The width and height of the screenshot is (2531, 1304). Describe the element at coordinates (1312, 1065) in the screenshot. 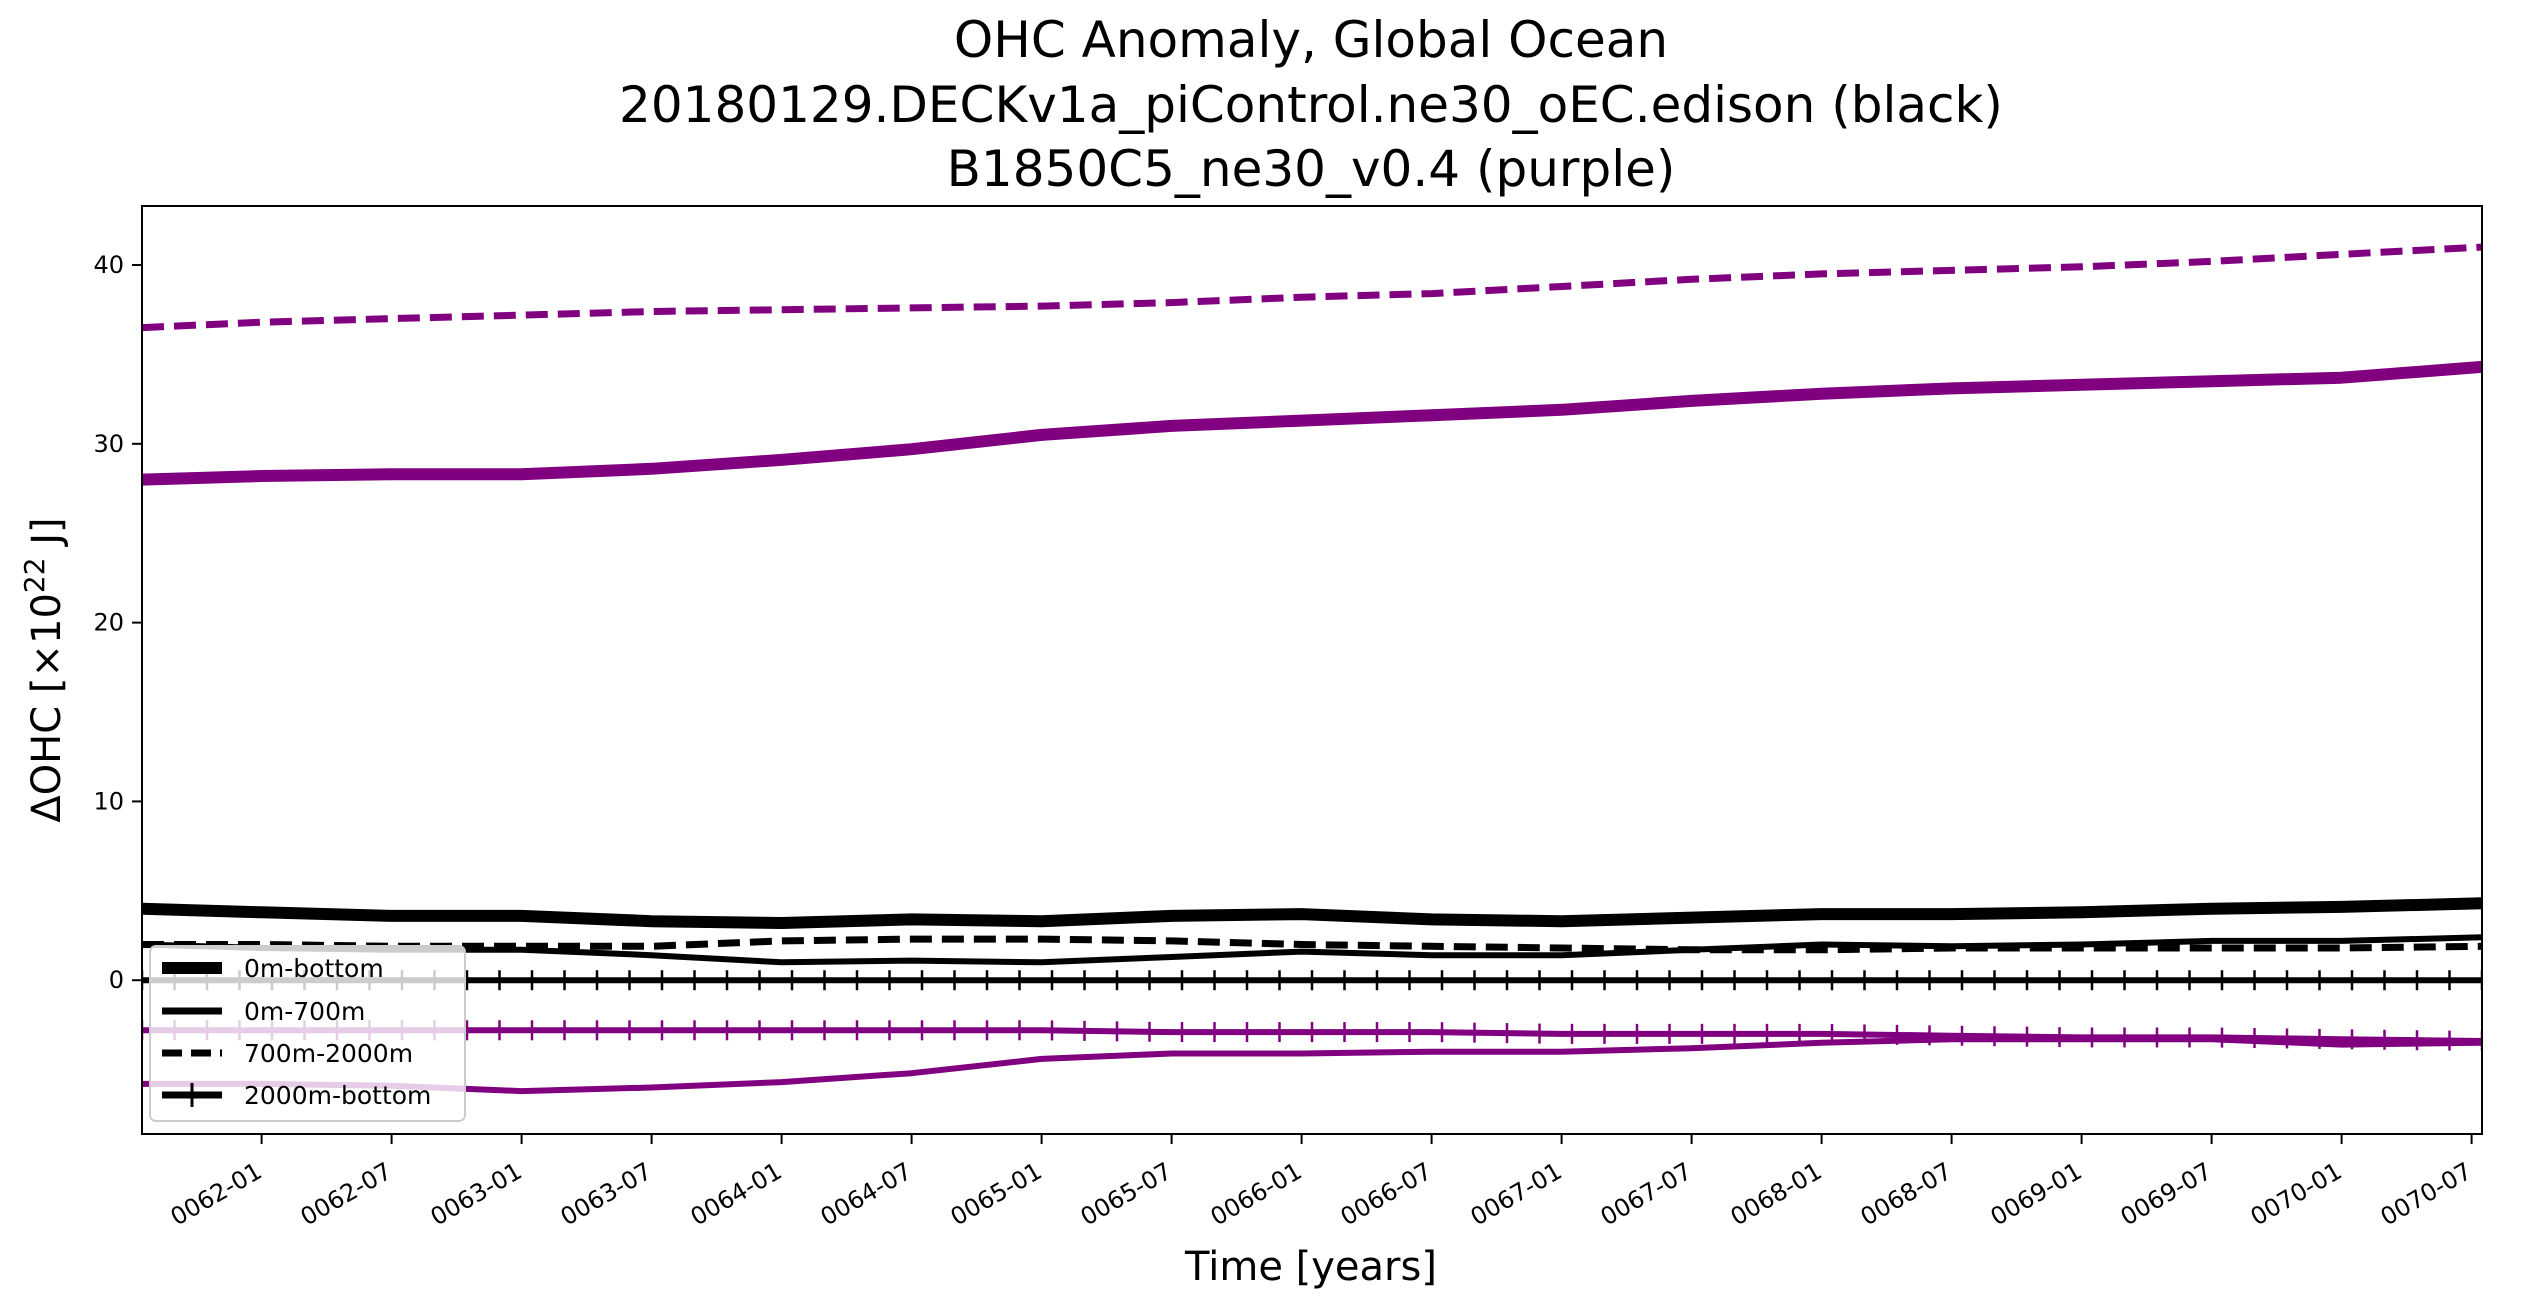

I see `series-purple-solid-line` at that location.